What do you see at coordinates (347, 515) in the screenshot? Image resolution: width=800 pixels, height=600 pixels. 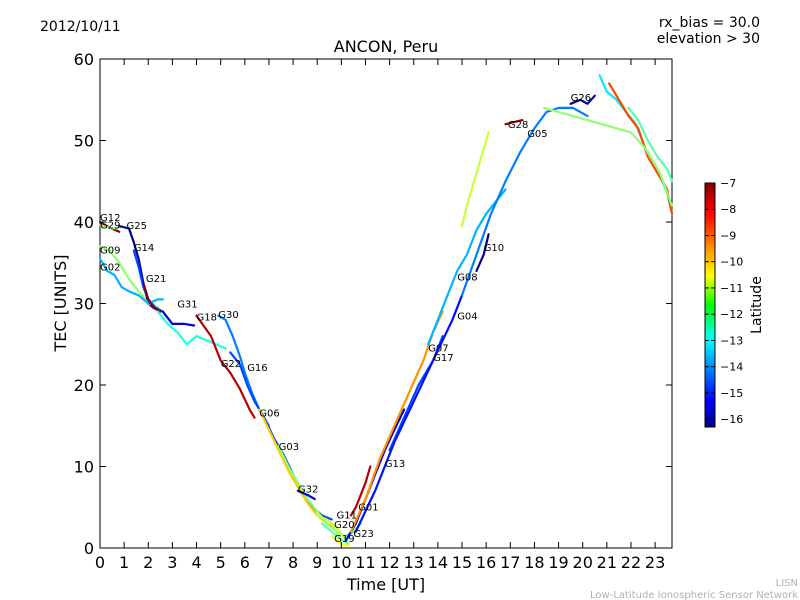 I see `series-label-g11: G11` at bounding box center [347, 515].